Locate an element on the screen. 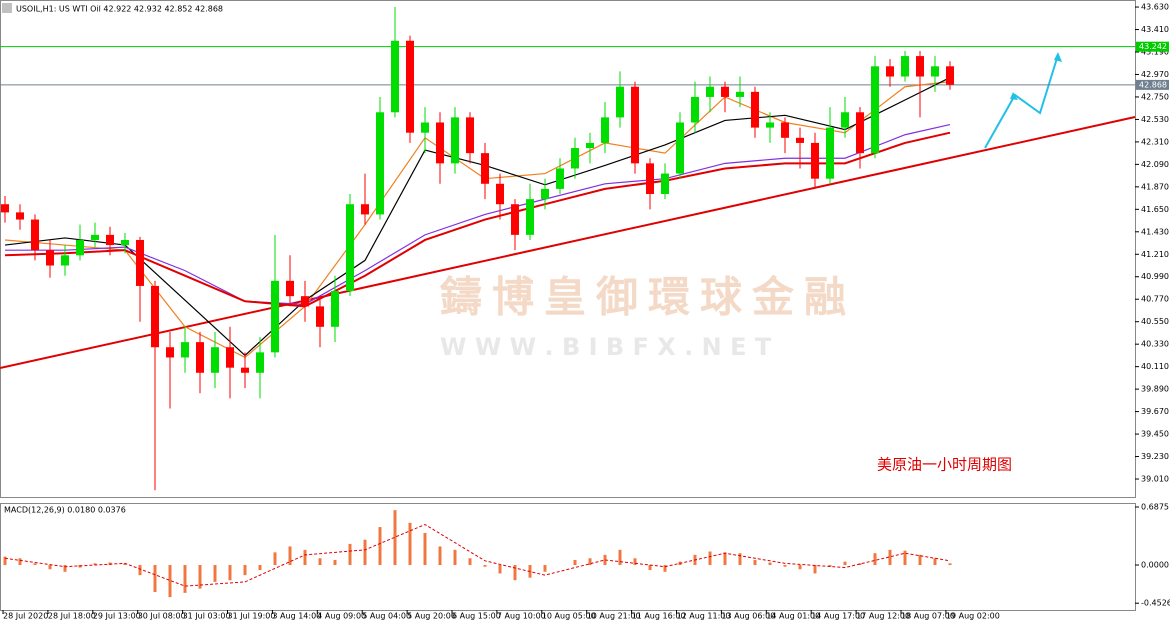 Image resolution: width=1170 pixels, height=627 pixels. macd-signal is located at coordinates (477, 555).